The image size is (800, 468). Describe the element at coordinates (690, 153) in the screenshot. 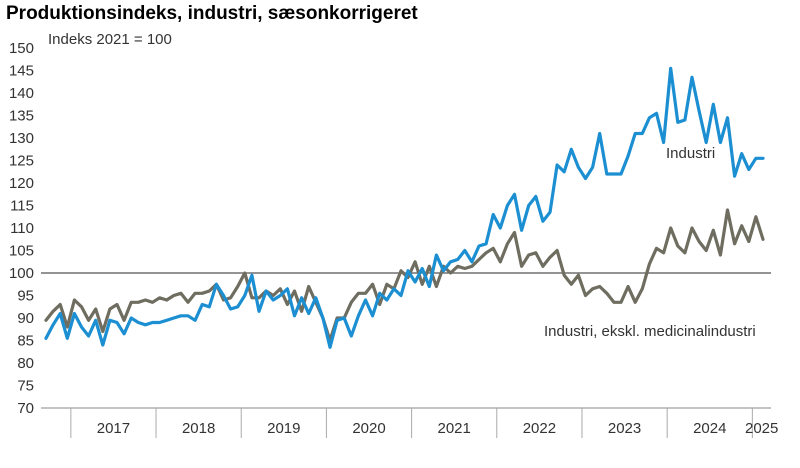

I see `series-label-industri: Industri` at that location.